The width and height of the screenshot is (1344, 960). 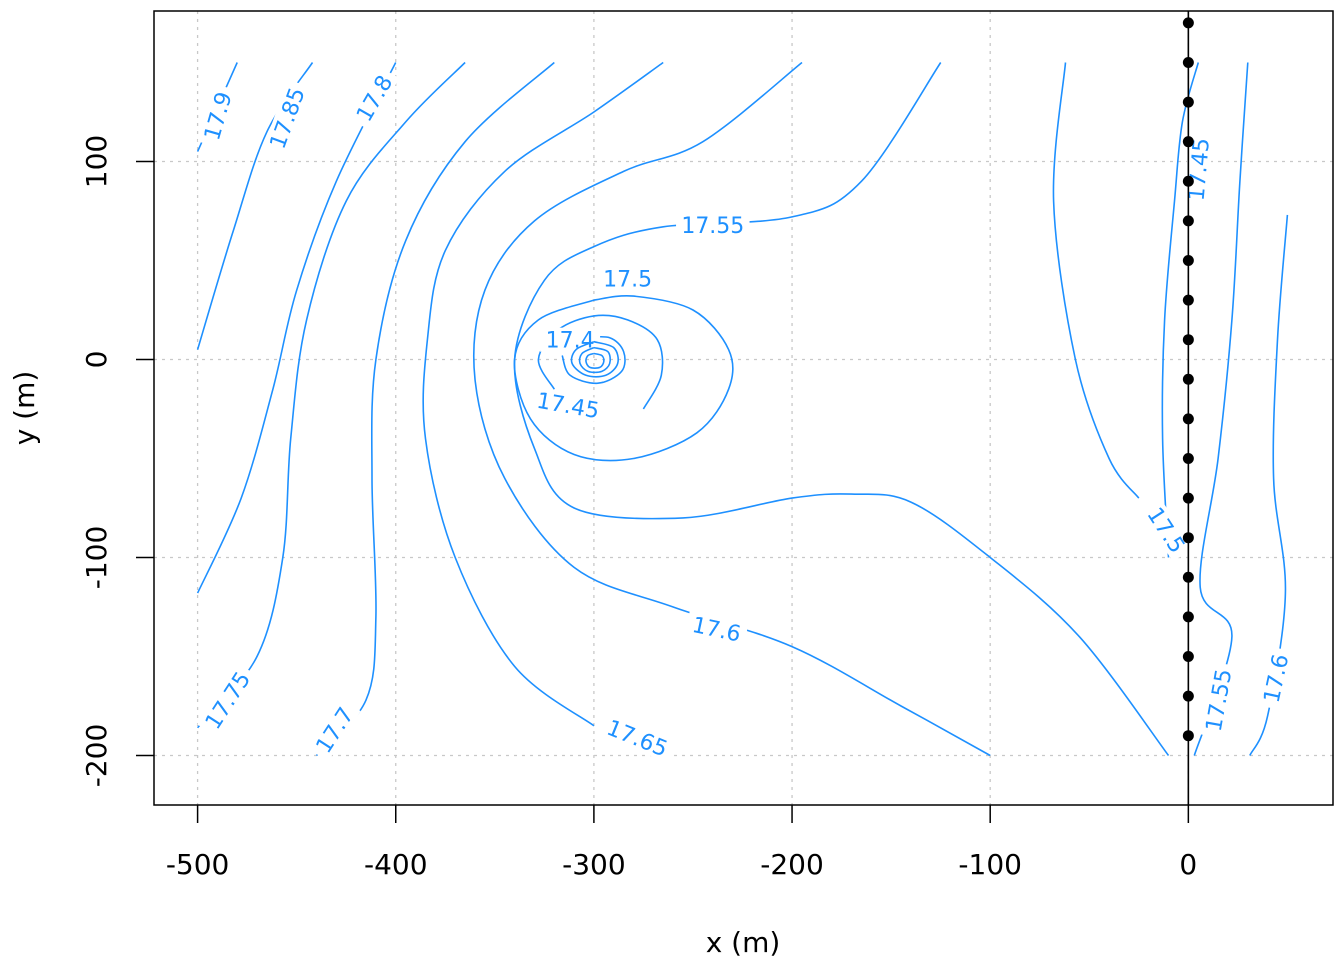 I want to click on x-tick-label: -100, so click(x=990, y=864).